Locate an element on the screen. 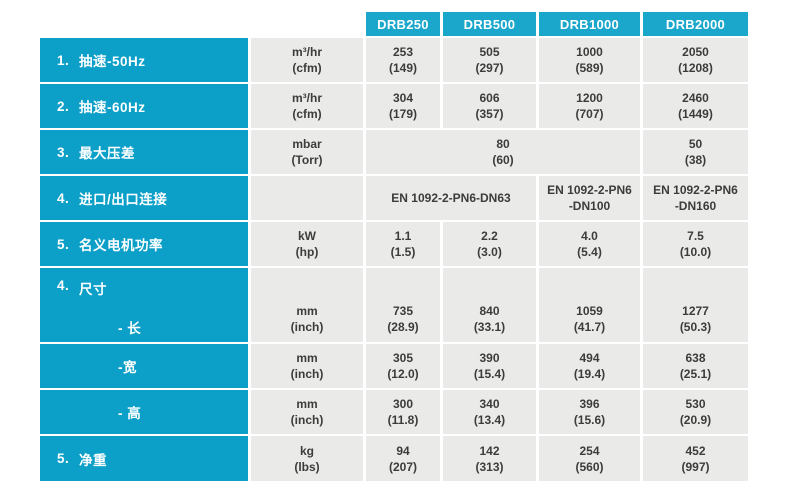 Image resolution: width=800 pixels, height=494 pixels. value-cell-drb500: 606 (357) is located at coordinates (489, 106).